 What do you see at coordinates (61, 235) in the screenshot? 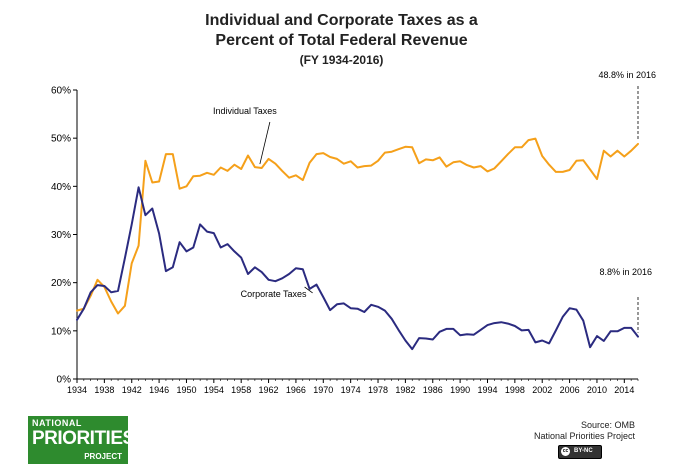
I see `y-tick-label: 30%` at bounding box center [61, 235].